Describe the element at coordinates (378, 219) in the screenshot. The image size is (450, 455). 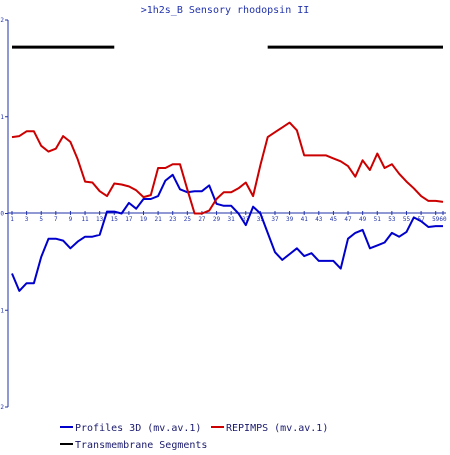
I see `x-tick-label: 51` at that location.